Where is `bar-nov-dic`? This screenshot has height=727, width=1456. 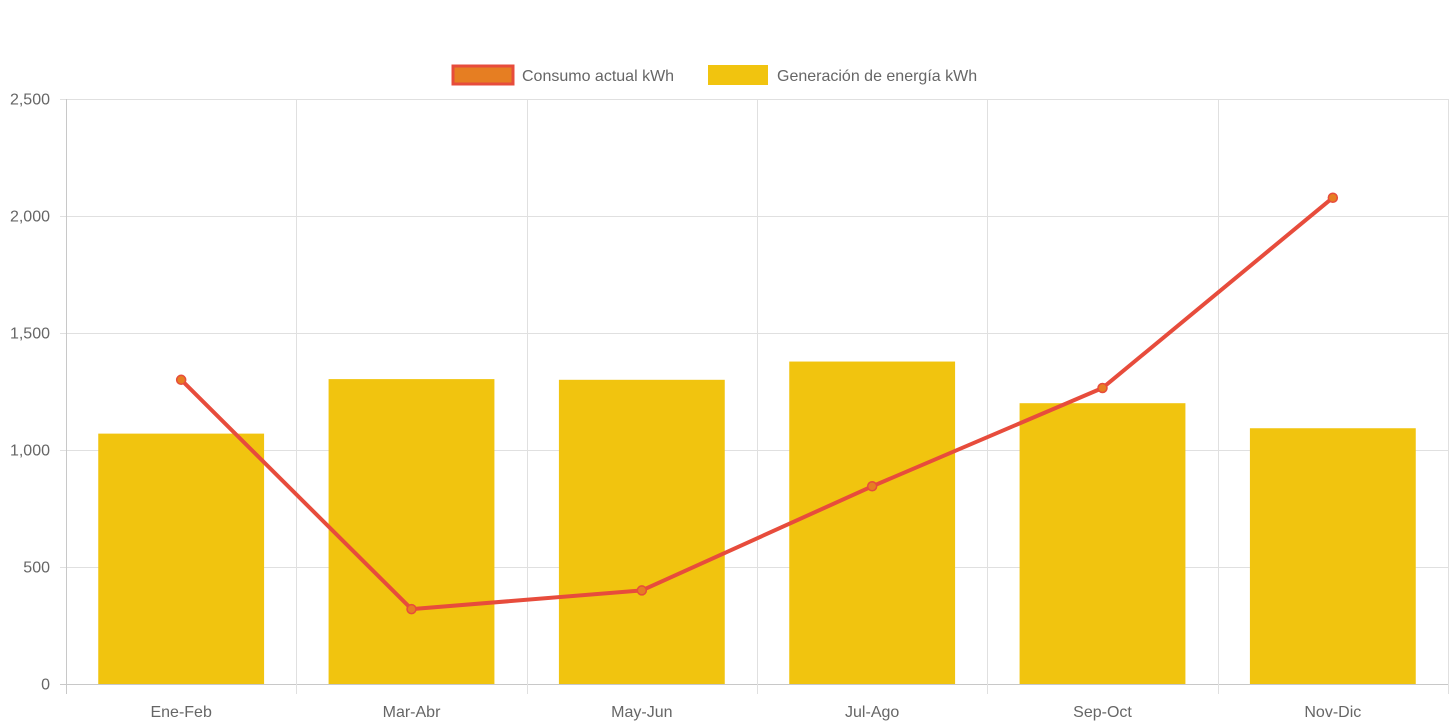
bar-nov-dic is located at coordinates (1332, 556).